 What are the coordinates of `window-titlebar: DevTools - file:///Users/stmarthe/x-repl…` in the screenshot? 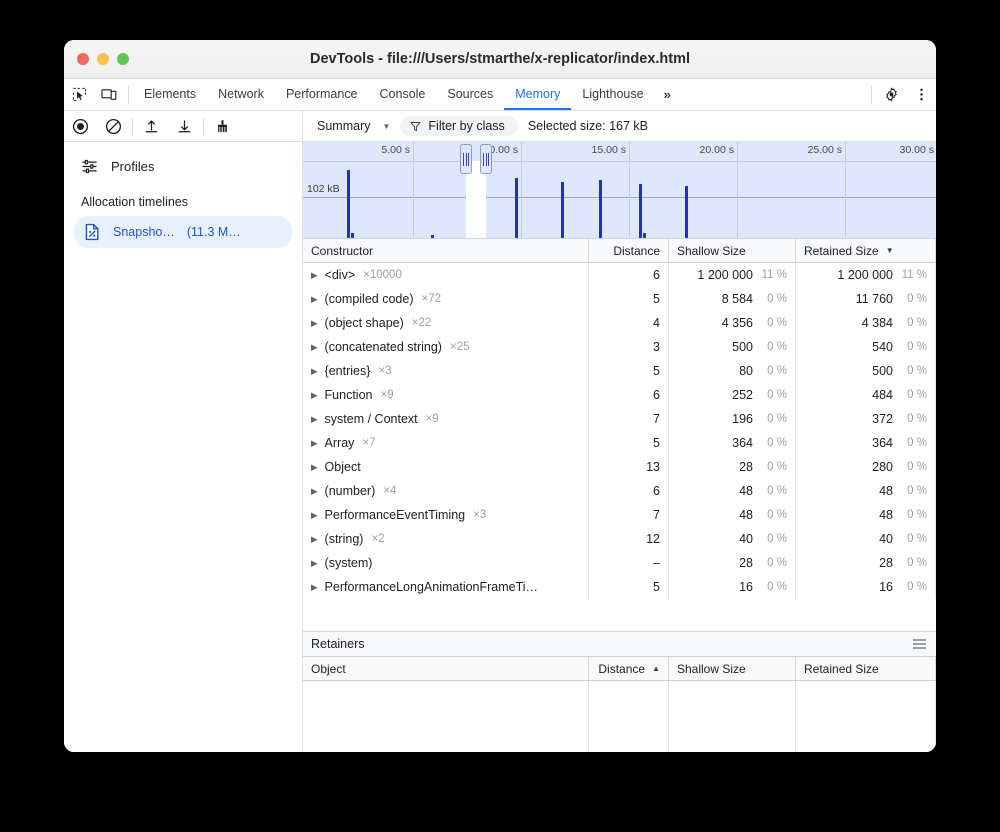 It's located at (500, 59).